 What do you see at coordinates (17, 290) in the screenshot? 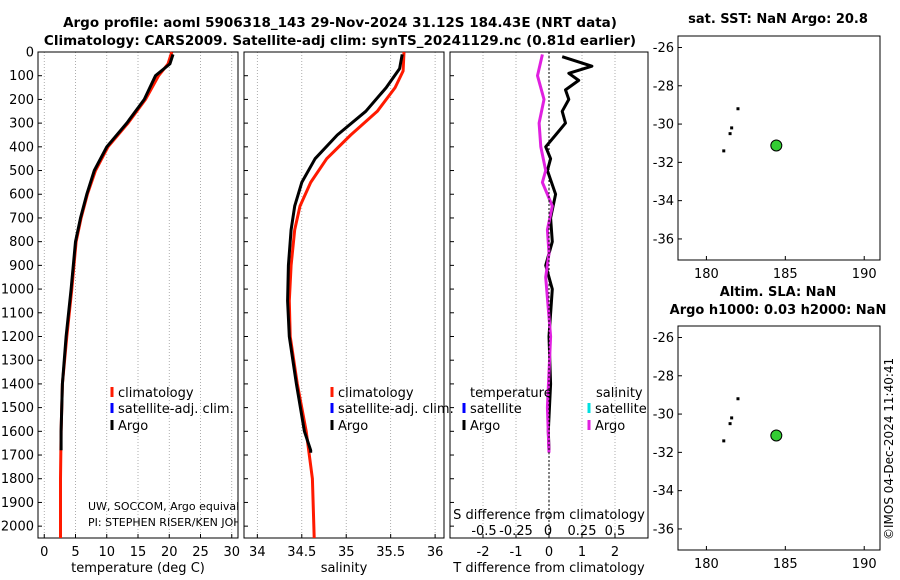
I see `y-tick-label: 1000` at bounding box center [17, 290].